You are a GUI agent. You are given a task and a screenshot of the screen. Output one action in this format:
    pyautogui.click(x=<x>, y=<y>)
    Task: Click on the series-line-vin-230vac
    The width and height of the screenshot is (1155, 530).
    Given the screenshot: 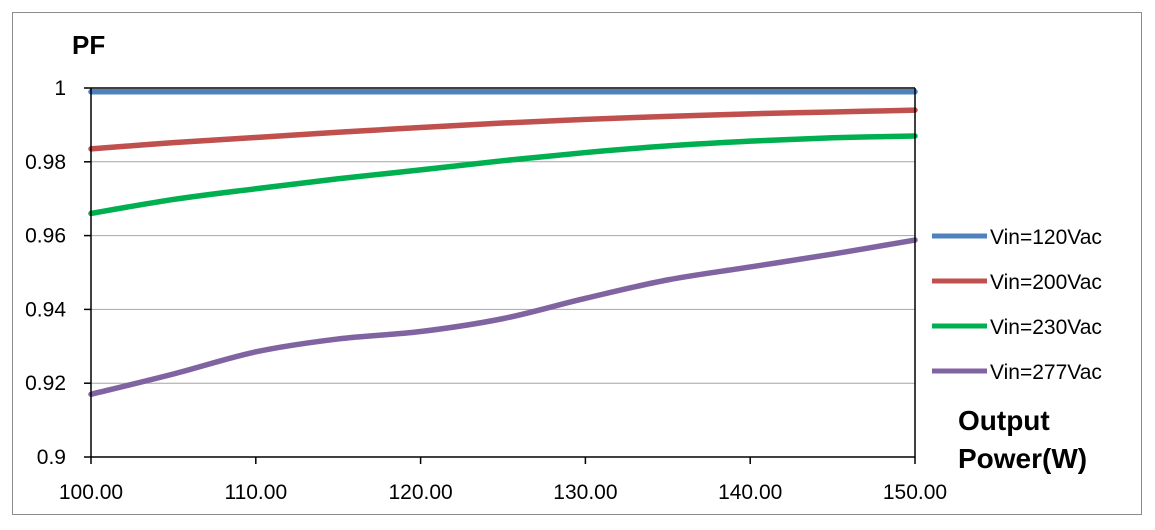 What is the action you would take?
    pyautogui.click(x=503, y=175)
    